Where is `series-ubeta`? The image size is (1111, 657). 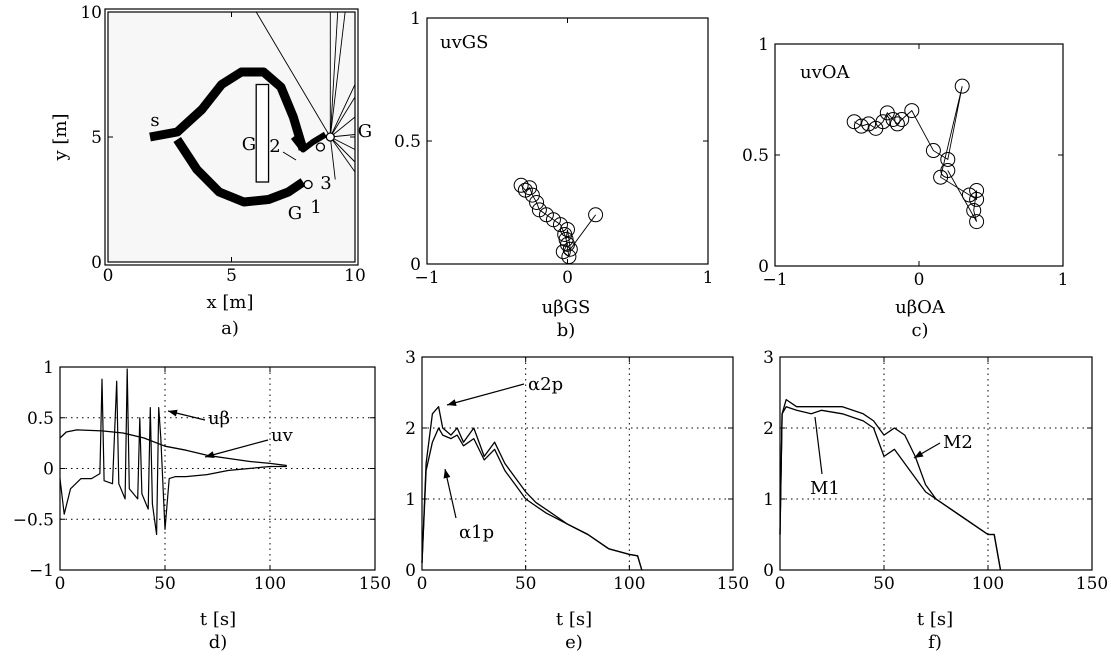 series-ubeta is located at coordinates (173, 452).